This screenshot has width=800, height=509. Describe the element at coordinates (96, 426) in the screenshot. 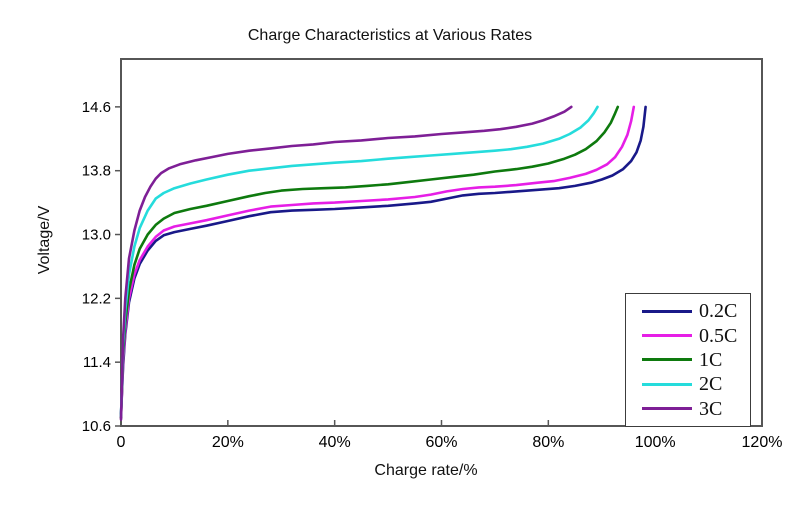

I see `y-tick-label: 10.6` at that location.